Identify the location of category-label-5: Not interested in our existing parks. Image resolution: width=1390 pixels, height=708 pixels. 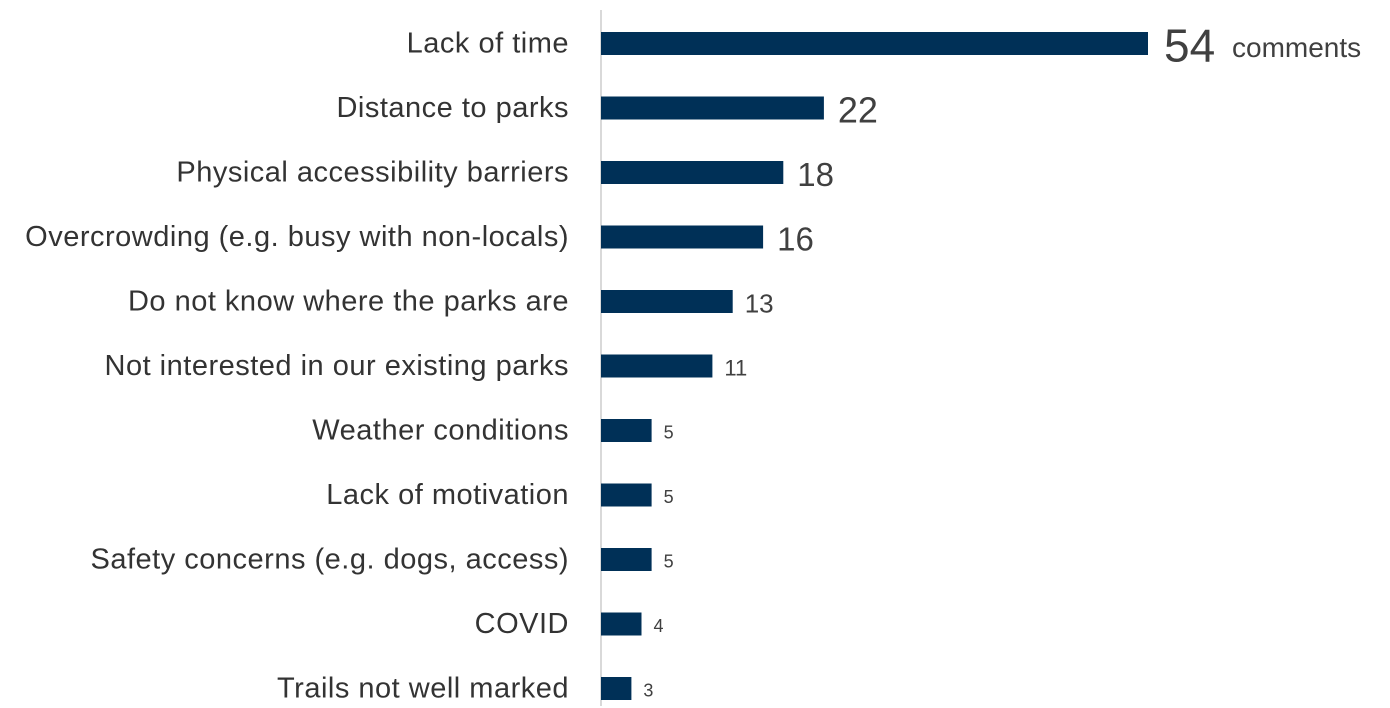
(337, 366).